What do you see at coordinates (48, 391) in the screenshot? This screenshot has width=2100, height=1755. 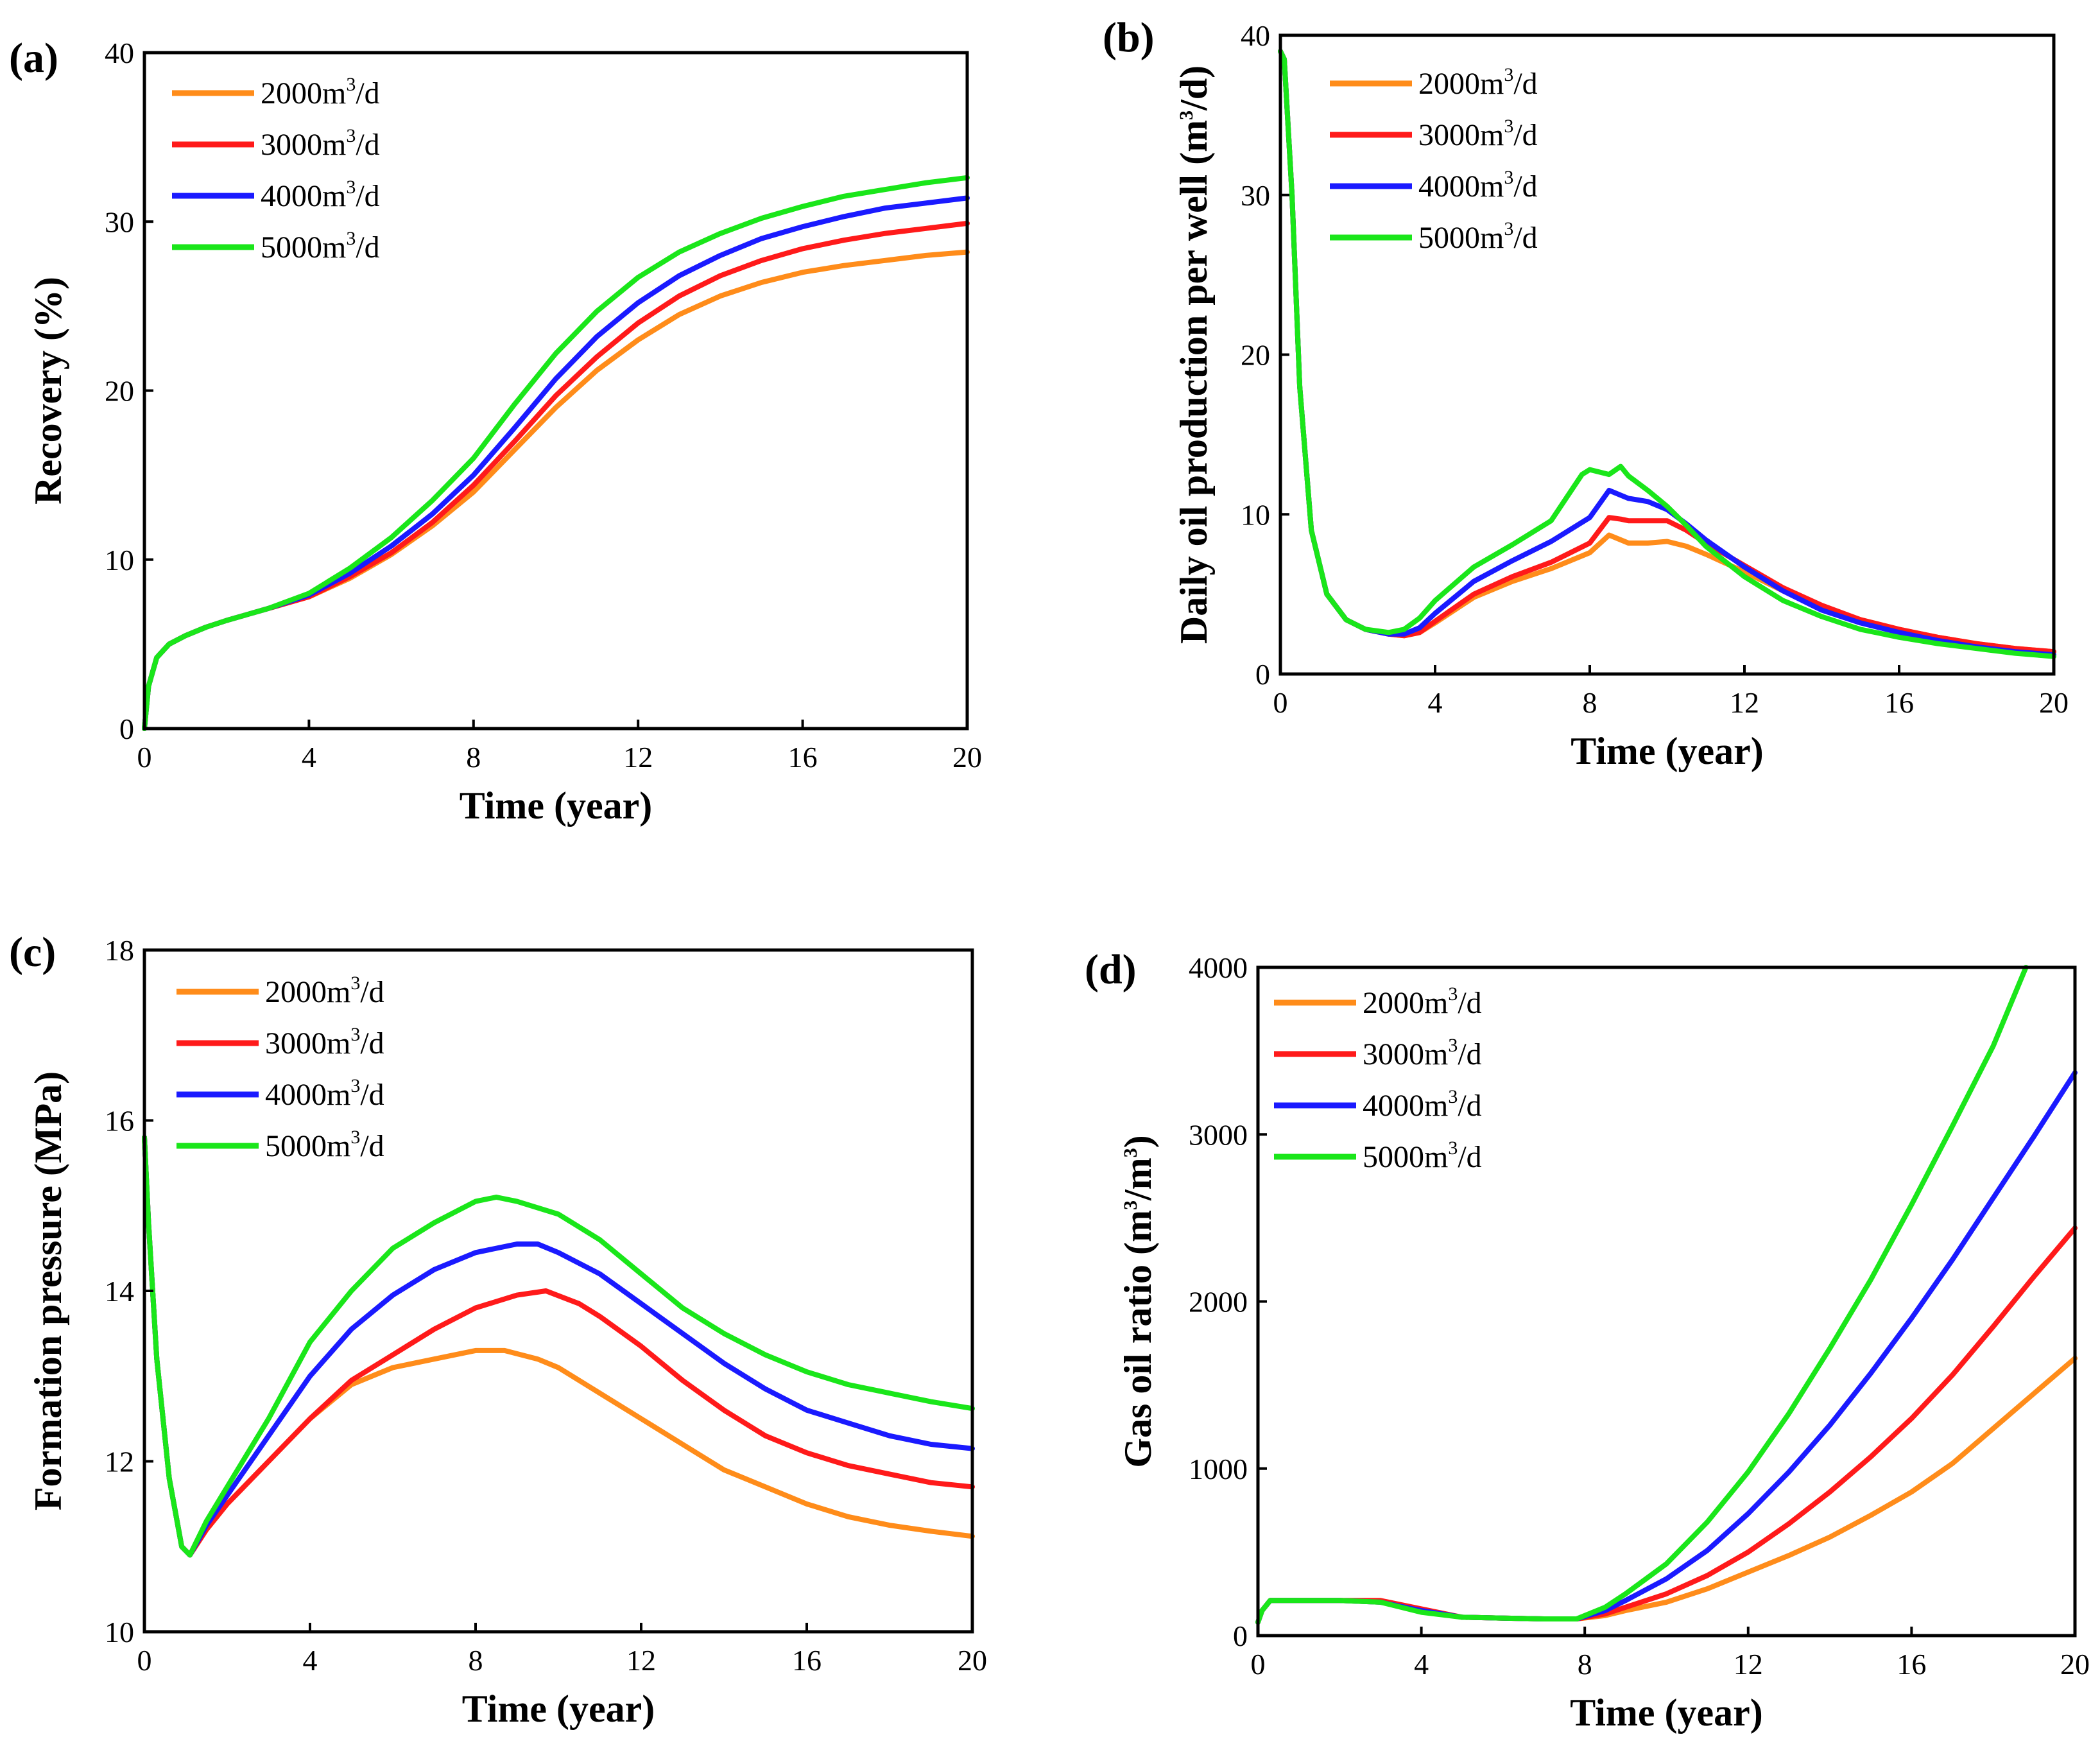 I see `y-axis-label: Recovery (%)` at bounding box center [48, 391].